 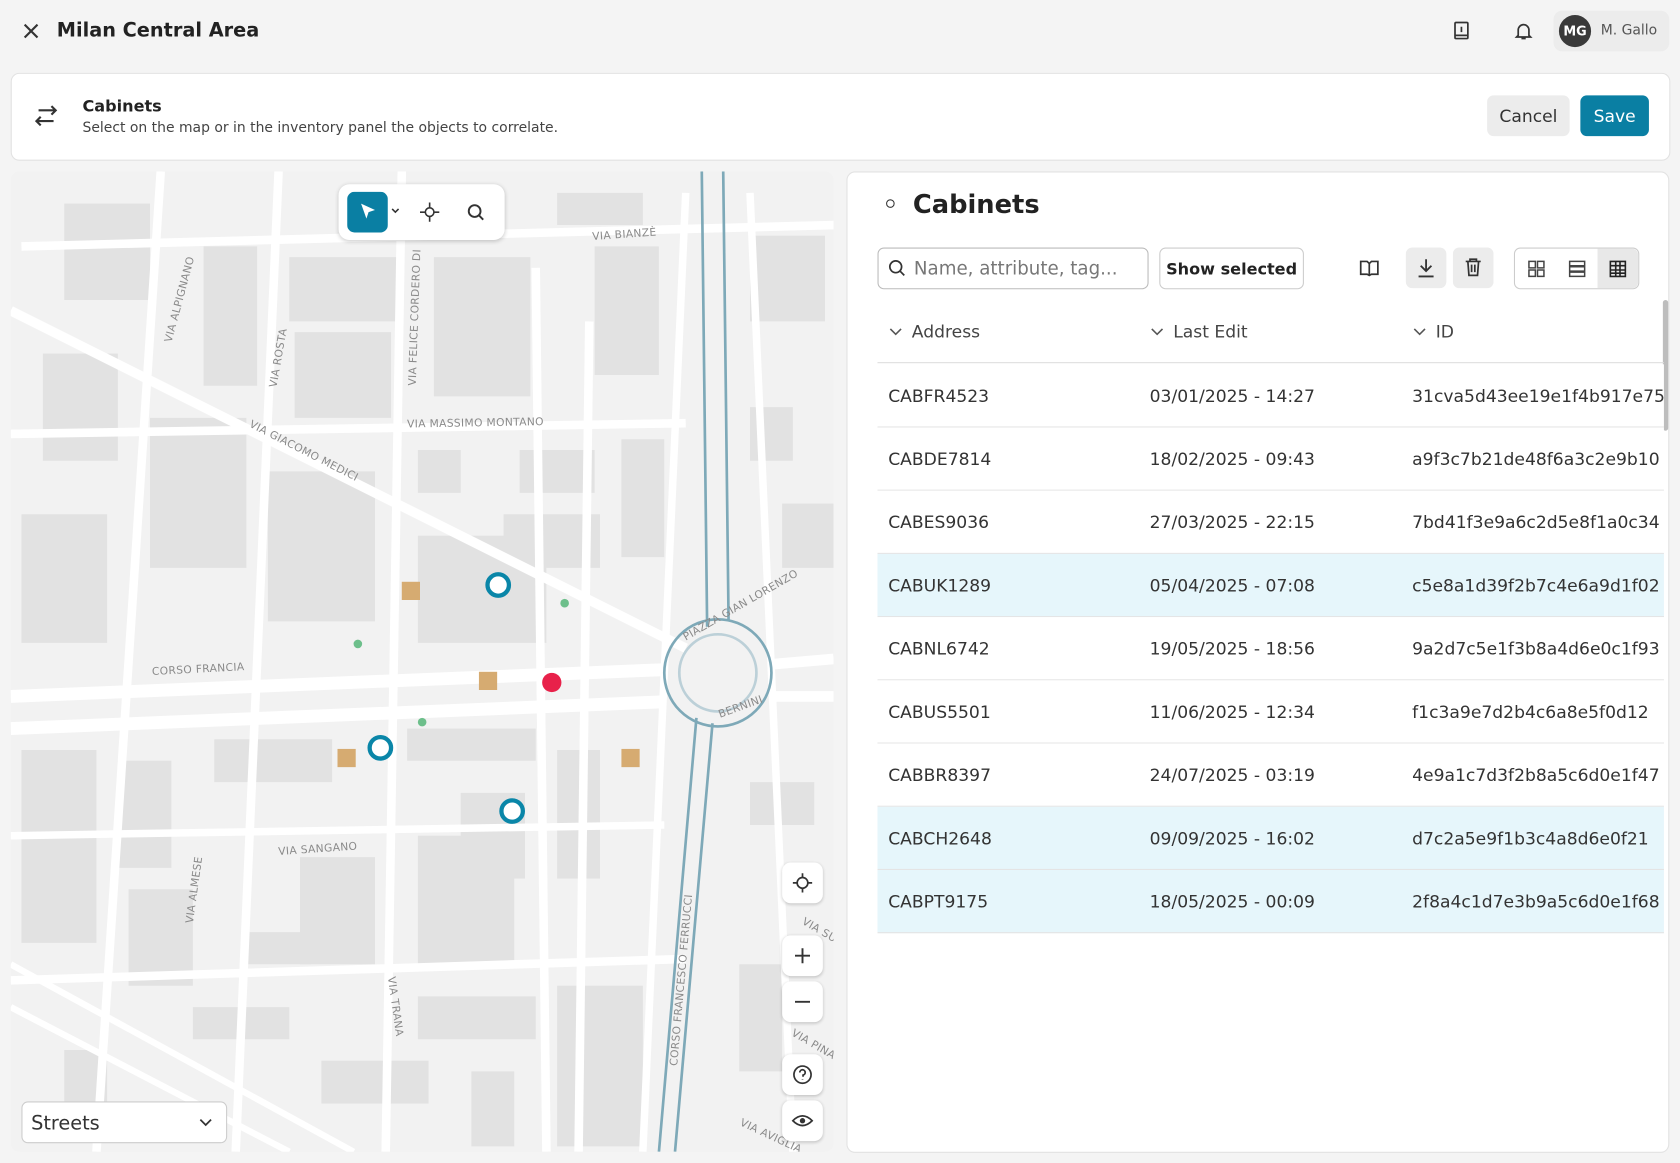 What do you see at coordinates (158, 30) in the screenshot?
I see `page-title: Milan Central Area` at bounding box center [158, 30].